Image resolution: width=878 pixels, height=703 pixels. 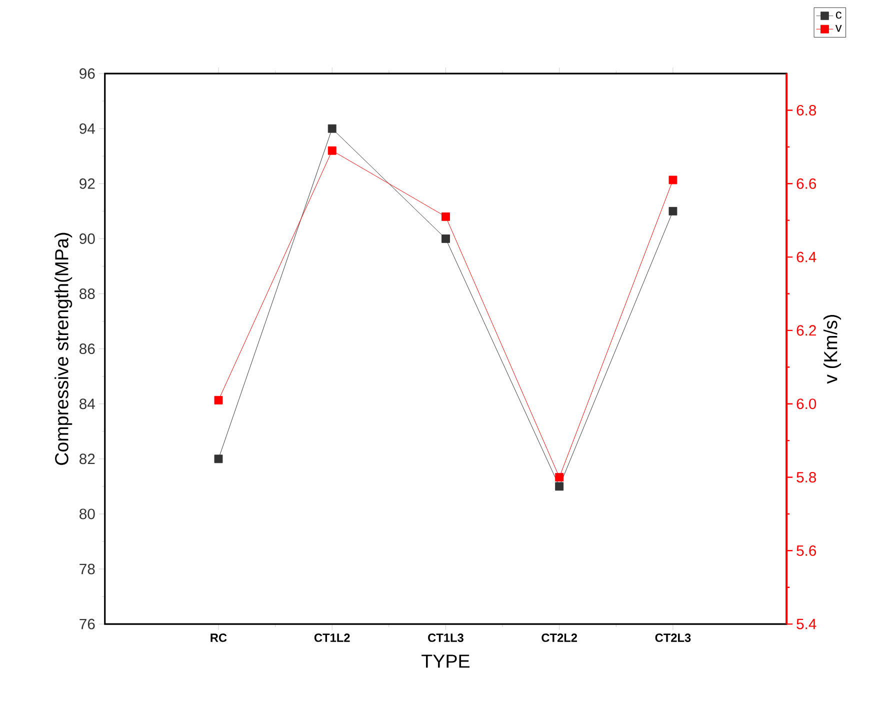 I want to click on y-tick-label: 84, so click(x=87, y=404).